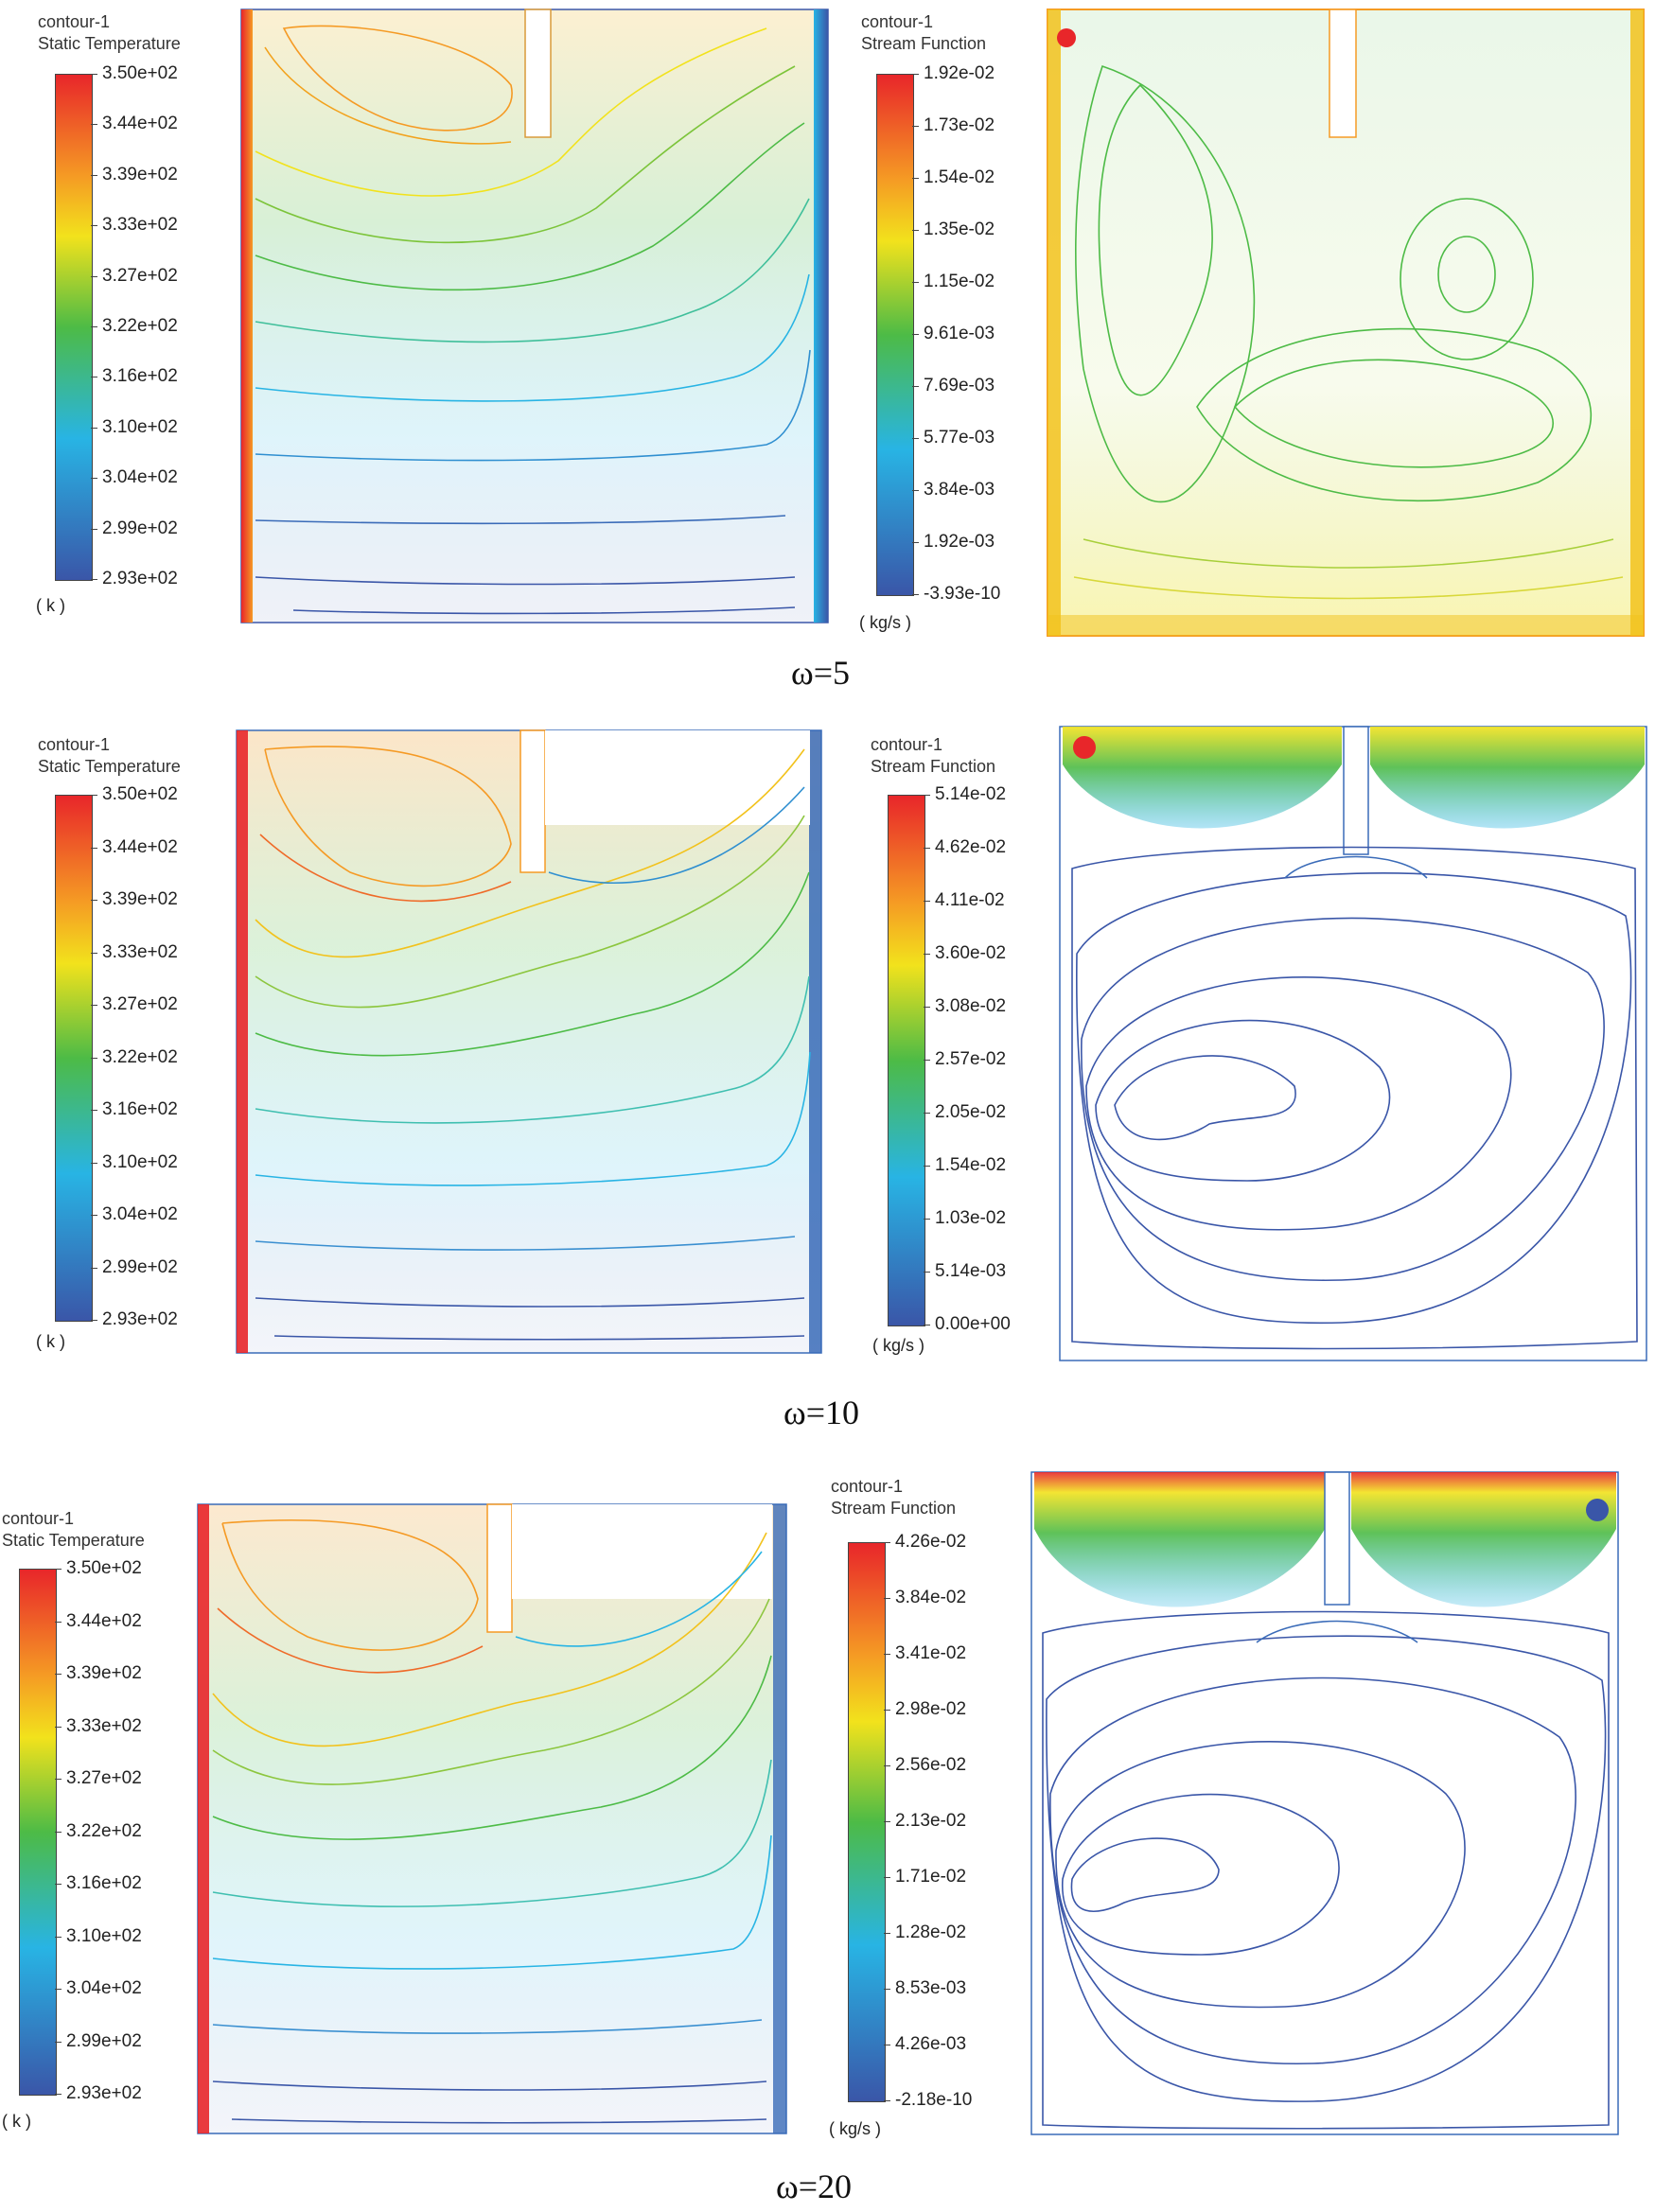 The image size is (1655, 2212). Describe the element at coordinates (931, 1932) in the screenshot. I see `colorbar-tick-label: 1.28e-02` at that location.